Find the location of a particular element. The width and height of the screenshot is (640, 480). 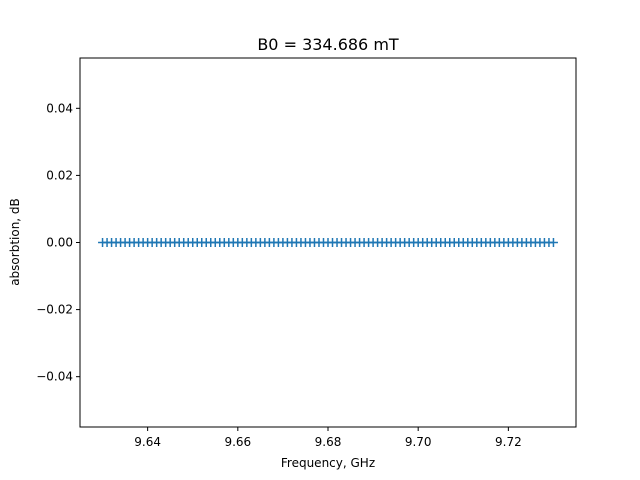

y-tick-label: 0.02 is located at coordinates (59, 175).